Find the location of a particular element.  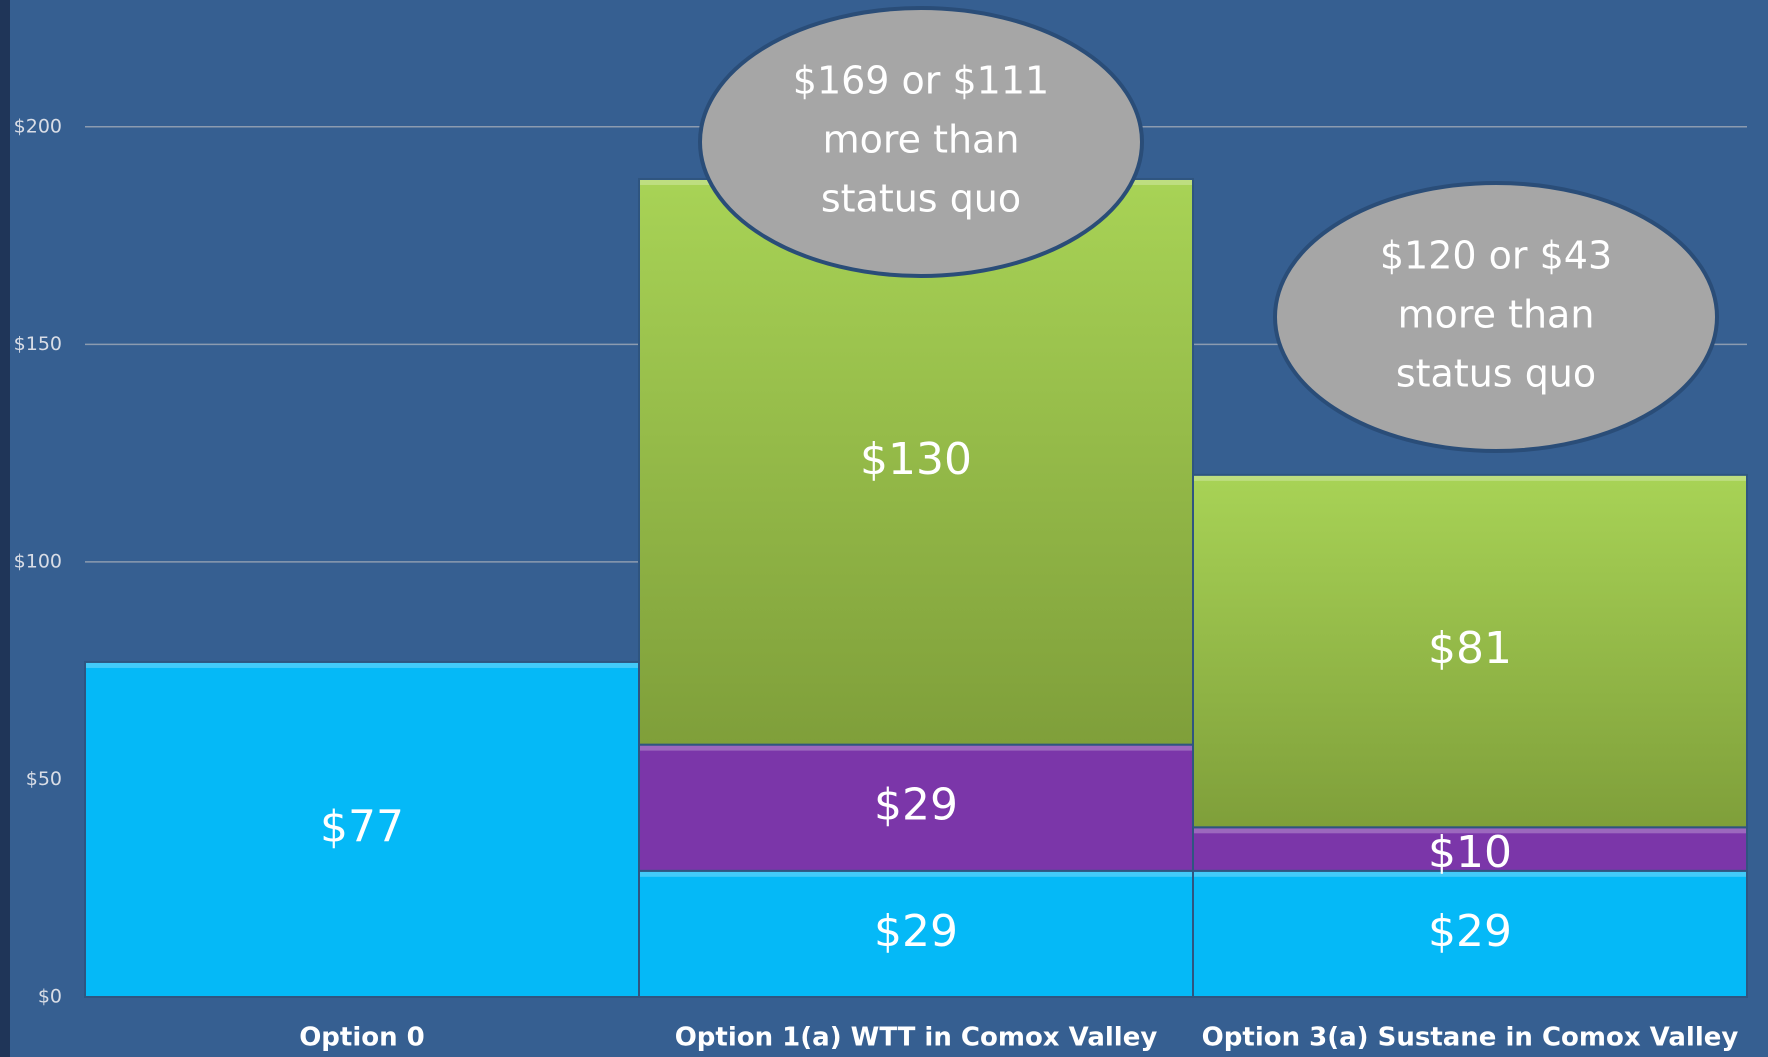

x-tick-label: Option 1(a) WTT in Comox Valley is located at coordinates (916, 1038).